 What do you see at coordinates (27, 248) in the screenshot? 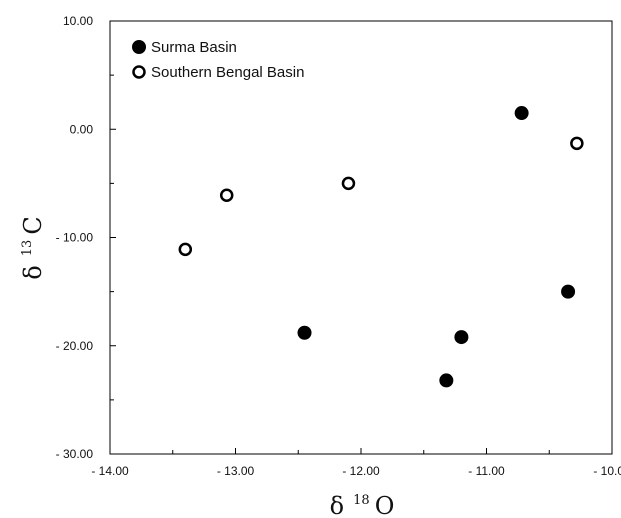
I see `y-axis-title-sup: 13` at bounding box center [27, 248].